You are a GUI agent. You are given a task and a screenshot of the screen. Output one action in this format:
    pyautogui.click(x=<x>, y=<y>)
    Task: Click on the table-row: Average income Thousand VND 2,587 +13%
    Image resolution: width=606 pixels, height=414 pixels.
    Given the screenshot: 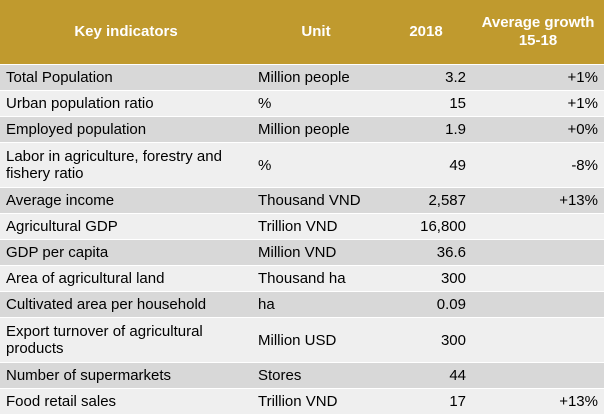 What is the action you would take?
    pyautogui.click(x=302, y=200)
    